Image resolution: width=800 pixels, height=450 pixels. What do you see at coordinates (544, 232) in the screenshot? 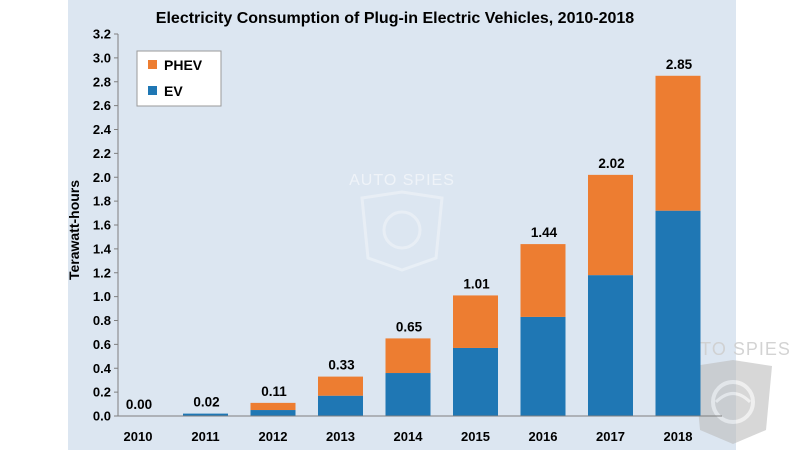
I see `data-label-2016: 1.44` at bounding box center [544, 232].